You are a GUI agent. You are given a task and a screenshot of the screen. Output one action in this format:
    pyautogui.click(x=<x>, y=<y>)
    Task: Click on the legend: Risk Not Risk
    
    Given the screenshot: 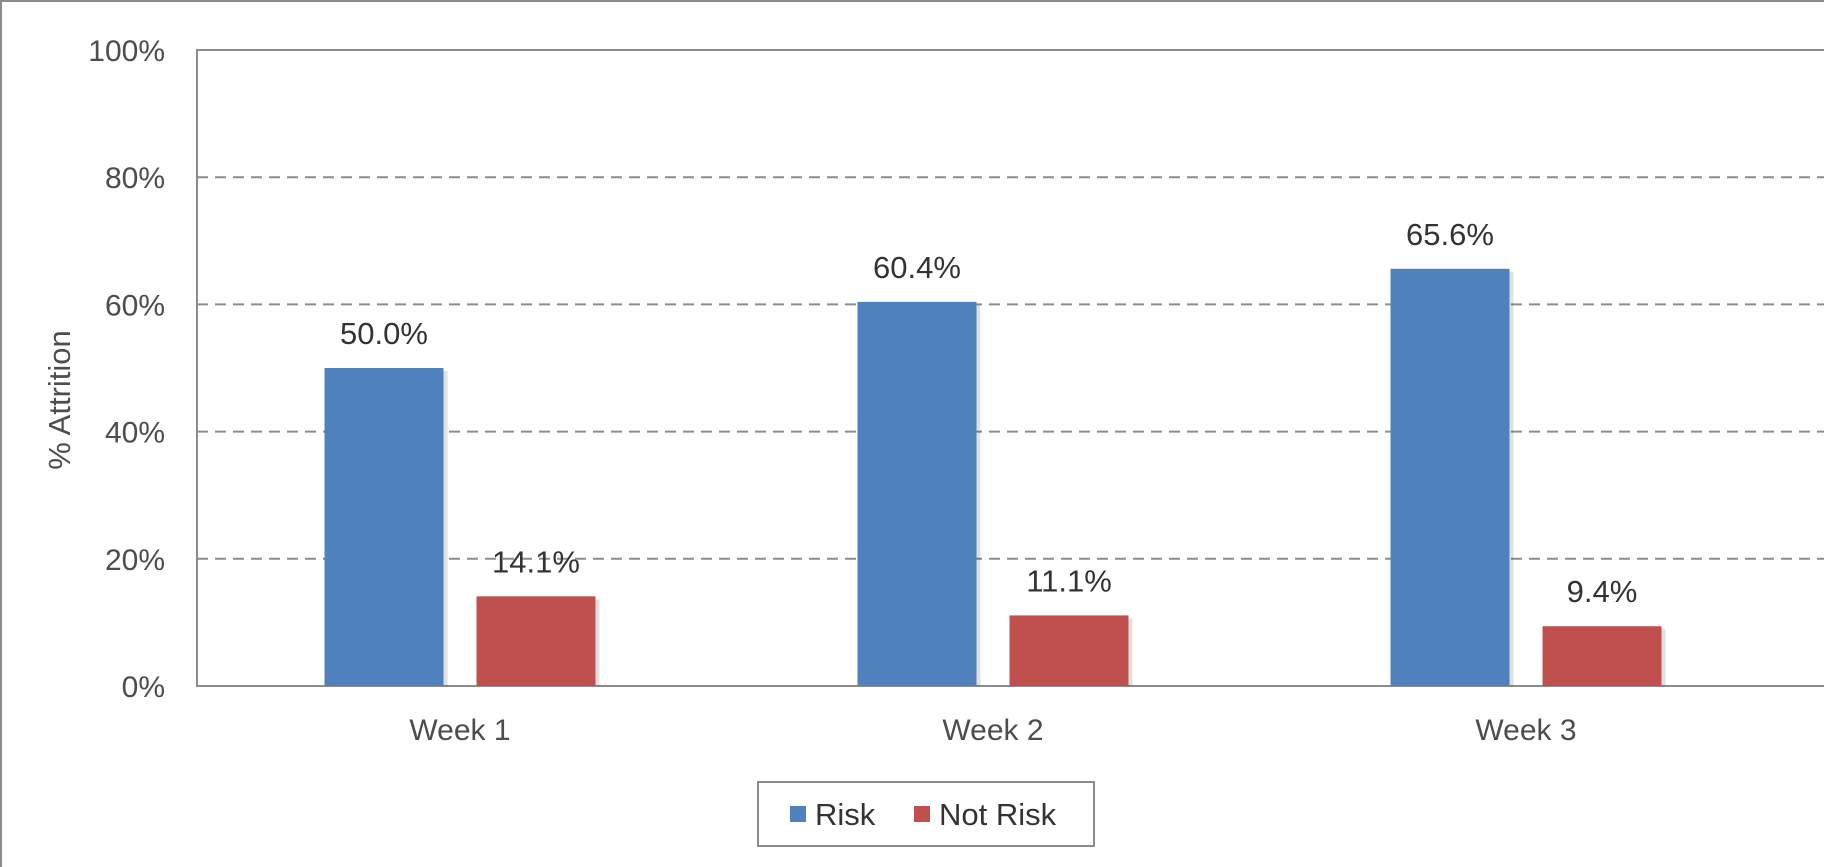 What is the action you would take?
    pyautogui.click(x=926, y=814)
    